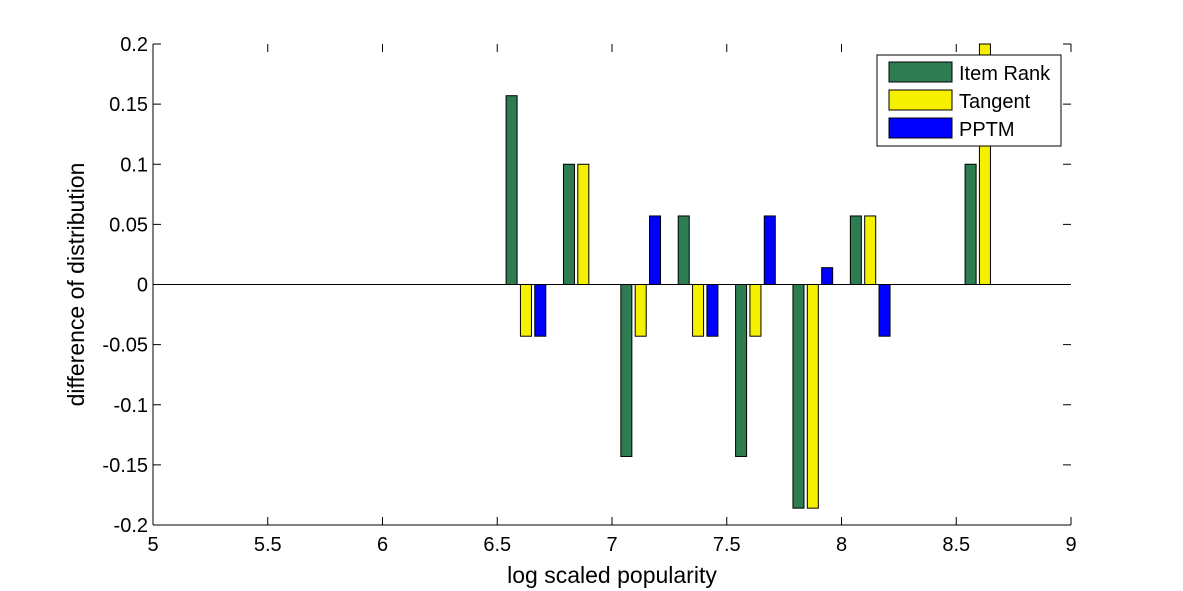 The width and height of the screenshot is (1183, 591). What do you see at coordinates (1005, 74) in the screenshot?
I see `legend-label: Item Rank` at bounding box center [1005, 74].